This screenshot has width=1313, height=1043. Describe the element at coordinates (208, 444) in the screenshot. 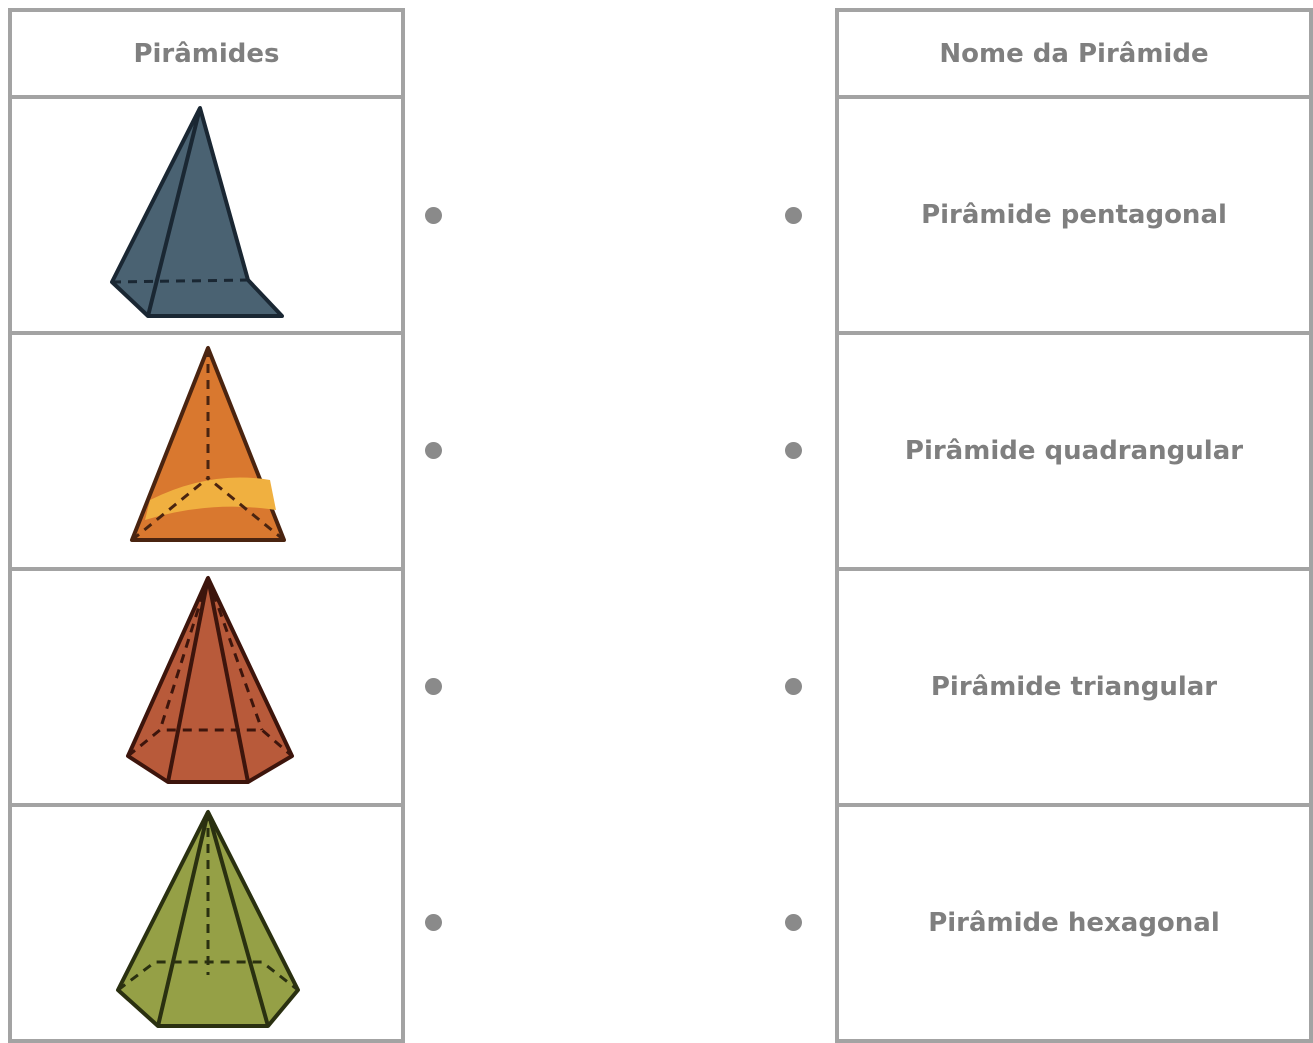

I see `pyramid-triangular` at that location.